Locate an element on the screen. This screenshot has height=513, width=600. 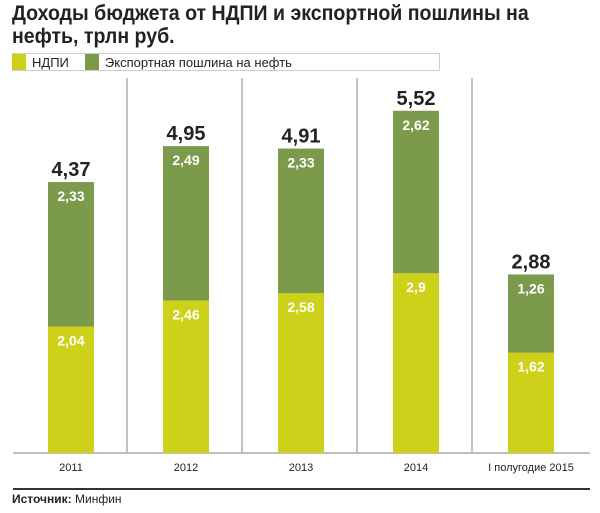
total-label: 5,52 is located at coordinates (416, 99).